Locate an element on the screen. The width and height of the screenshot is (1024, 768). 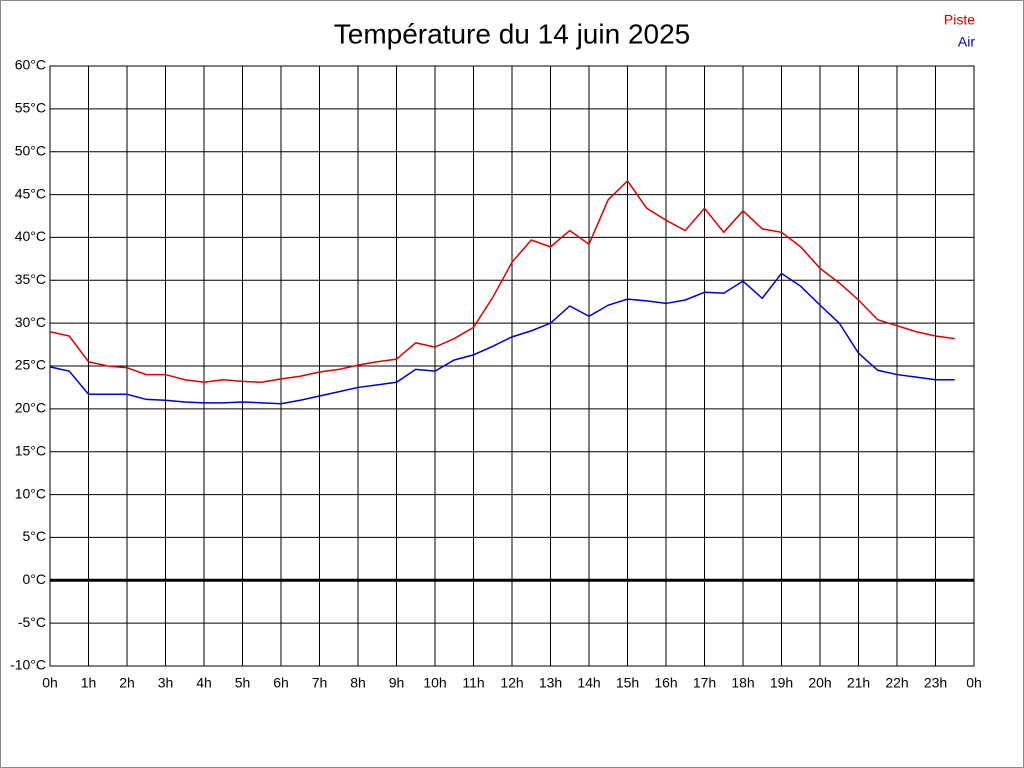
x-tick-label: 2h is located at coordinates (127, 683).